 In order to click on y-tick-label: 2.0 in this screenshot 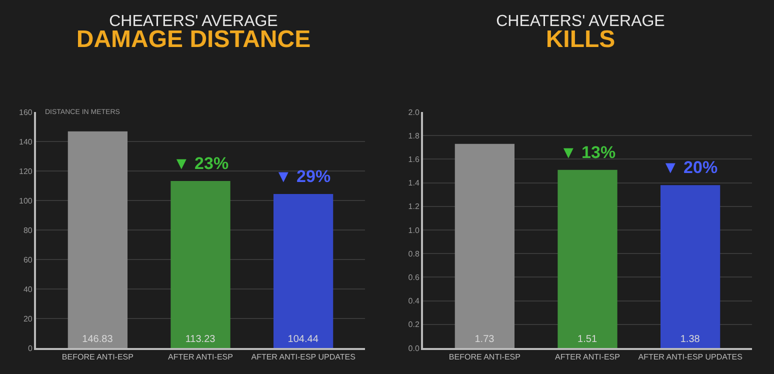, I will do `click(414, 112)`.